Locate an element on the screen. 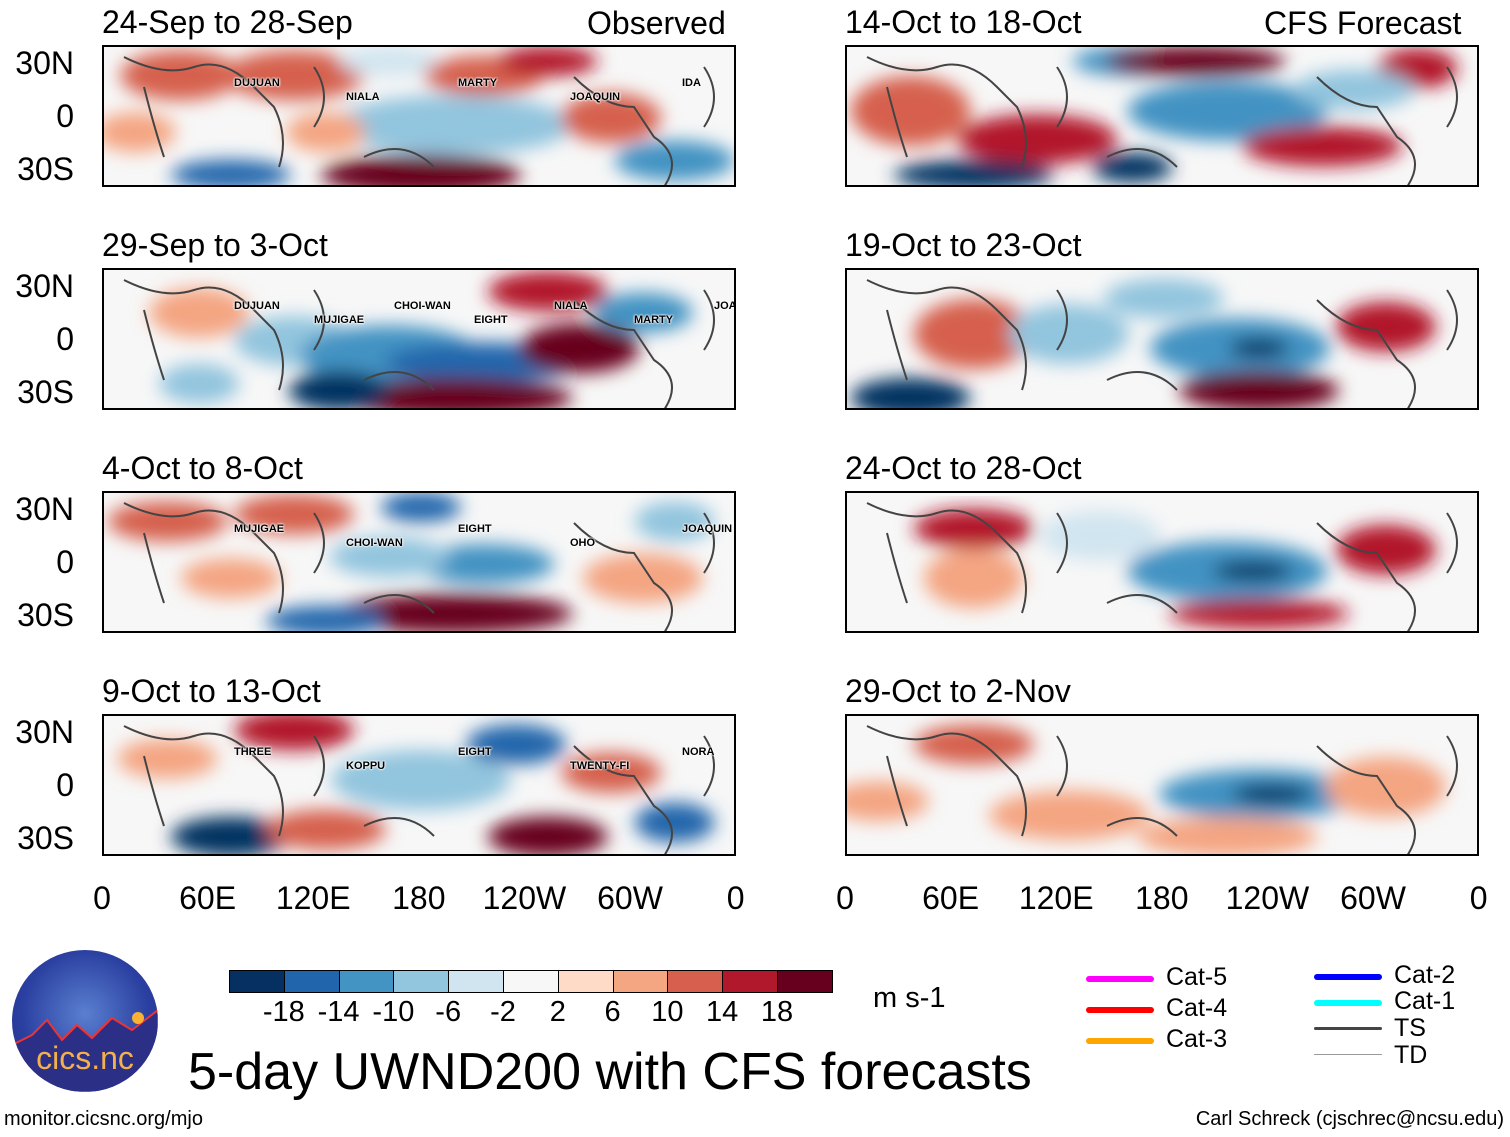 The width and height of the screenshot is (1510, 1137). lon-tick-label: 120E is located at coordinates (1056, 898).